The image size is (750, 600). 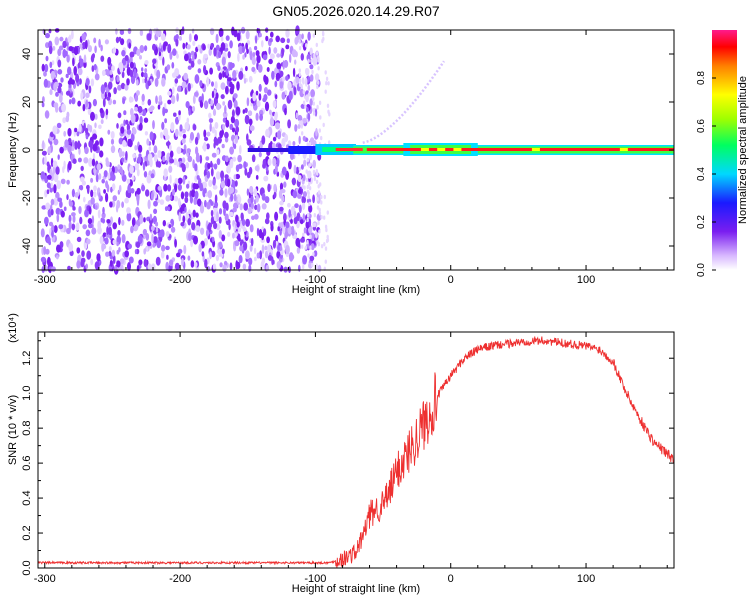 I want to click on colorbar-ticks: 0.0 0.2 0.4 0.6 0.8, so click(x=706, y=174).